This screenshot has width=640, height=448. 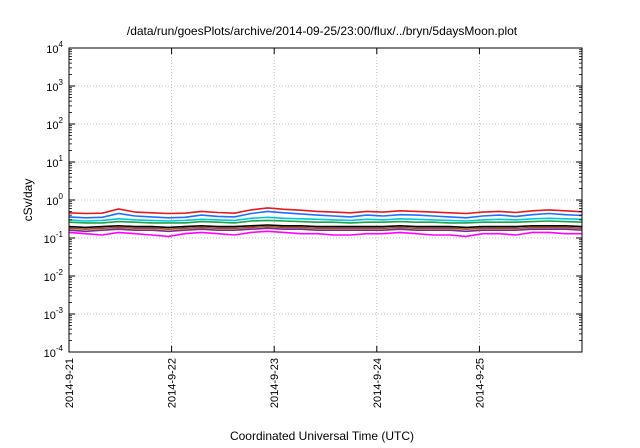 What do you see at coordinates (54, 86) in the screenshot?
I see `y-tick-label: 10³` at bounding box center [54, 86].